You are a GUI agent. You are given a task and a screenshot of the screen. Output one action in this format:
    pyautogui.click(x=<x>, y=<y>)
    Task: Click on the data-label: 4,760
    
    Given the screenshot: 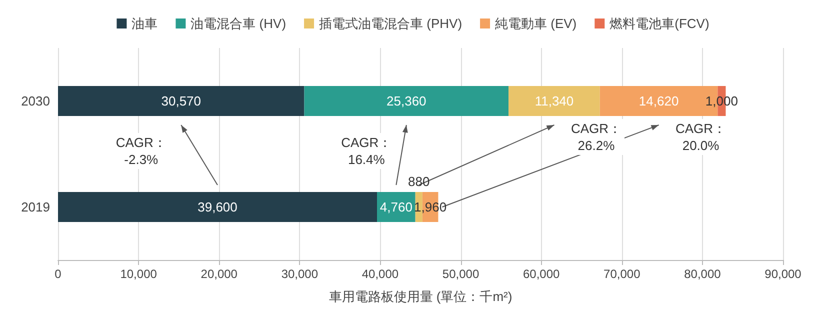 What is the action you would take?
    pyautogui.click(x=396, y=207)
    